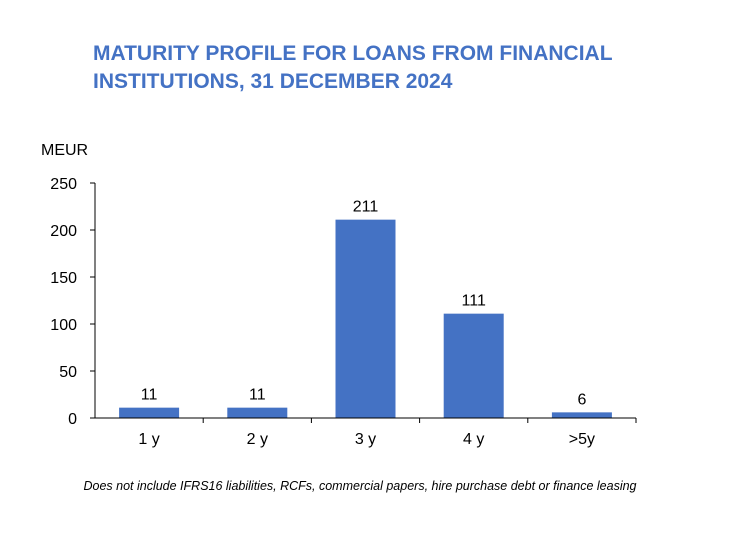  I want to click on y-axis-ticks: 0 50 100 150 200 250, so click(72, 302).